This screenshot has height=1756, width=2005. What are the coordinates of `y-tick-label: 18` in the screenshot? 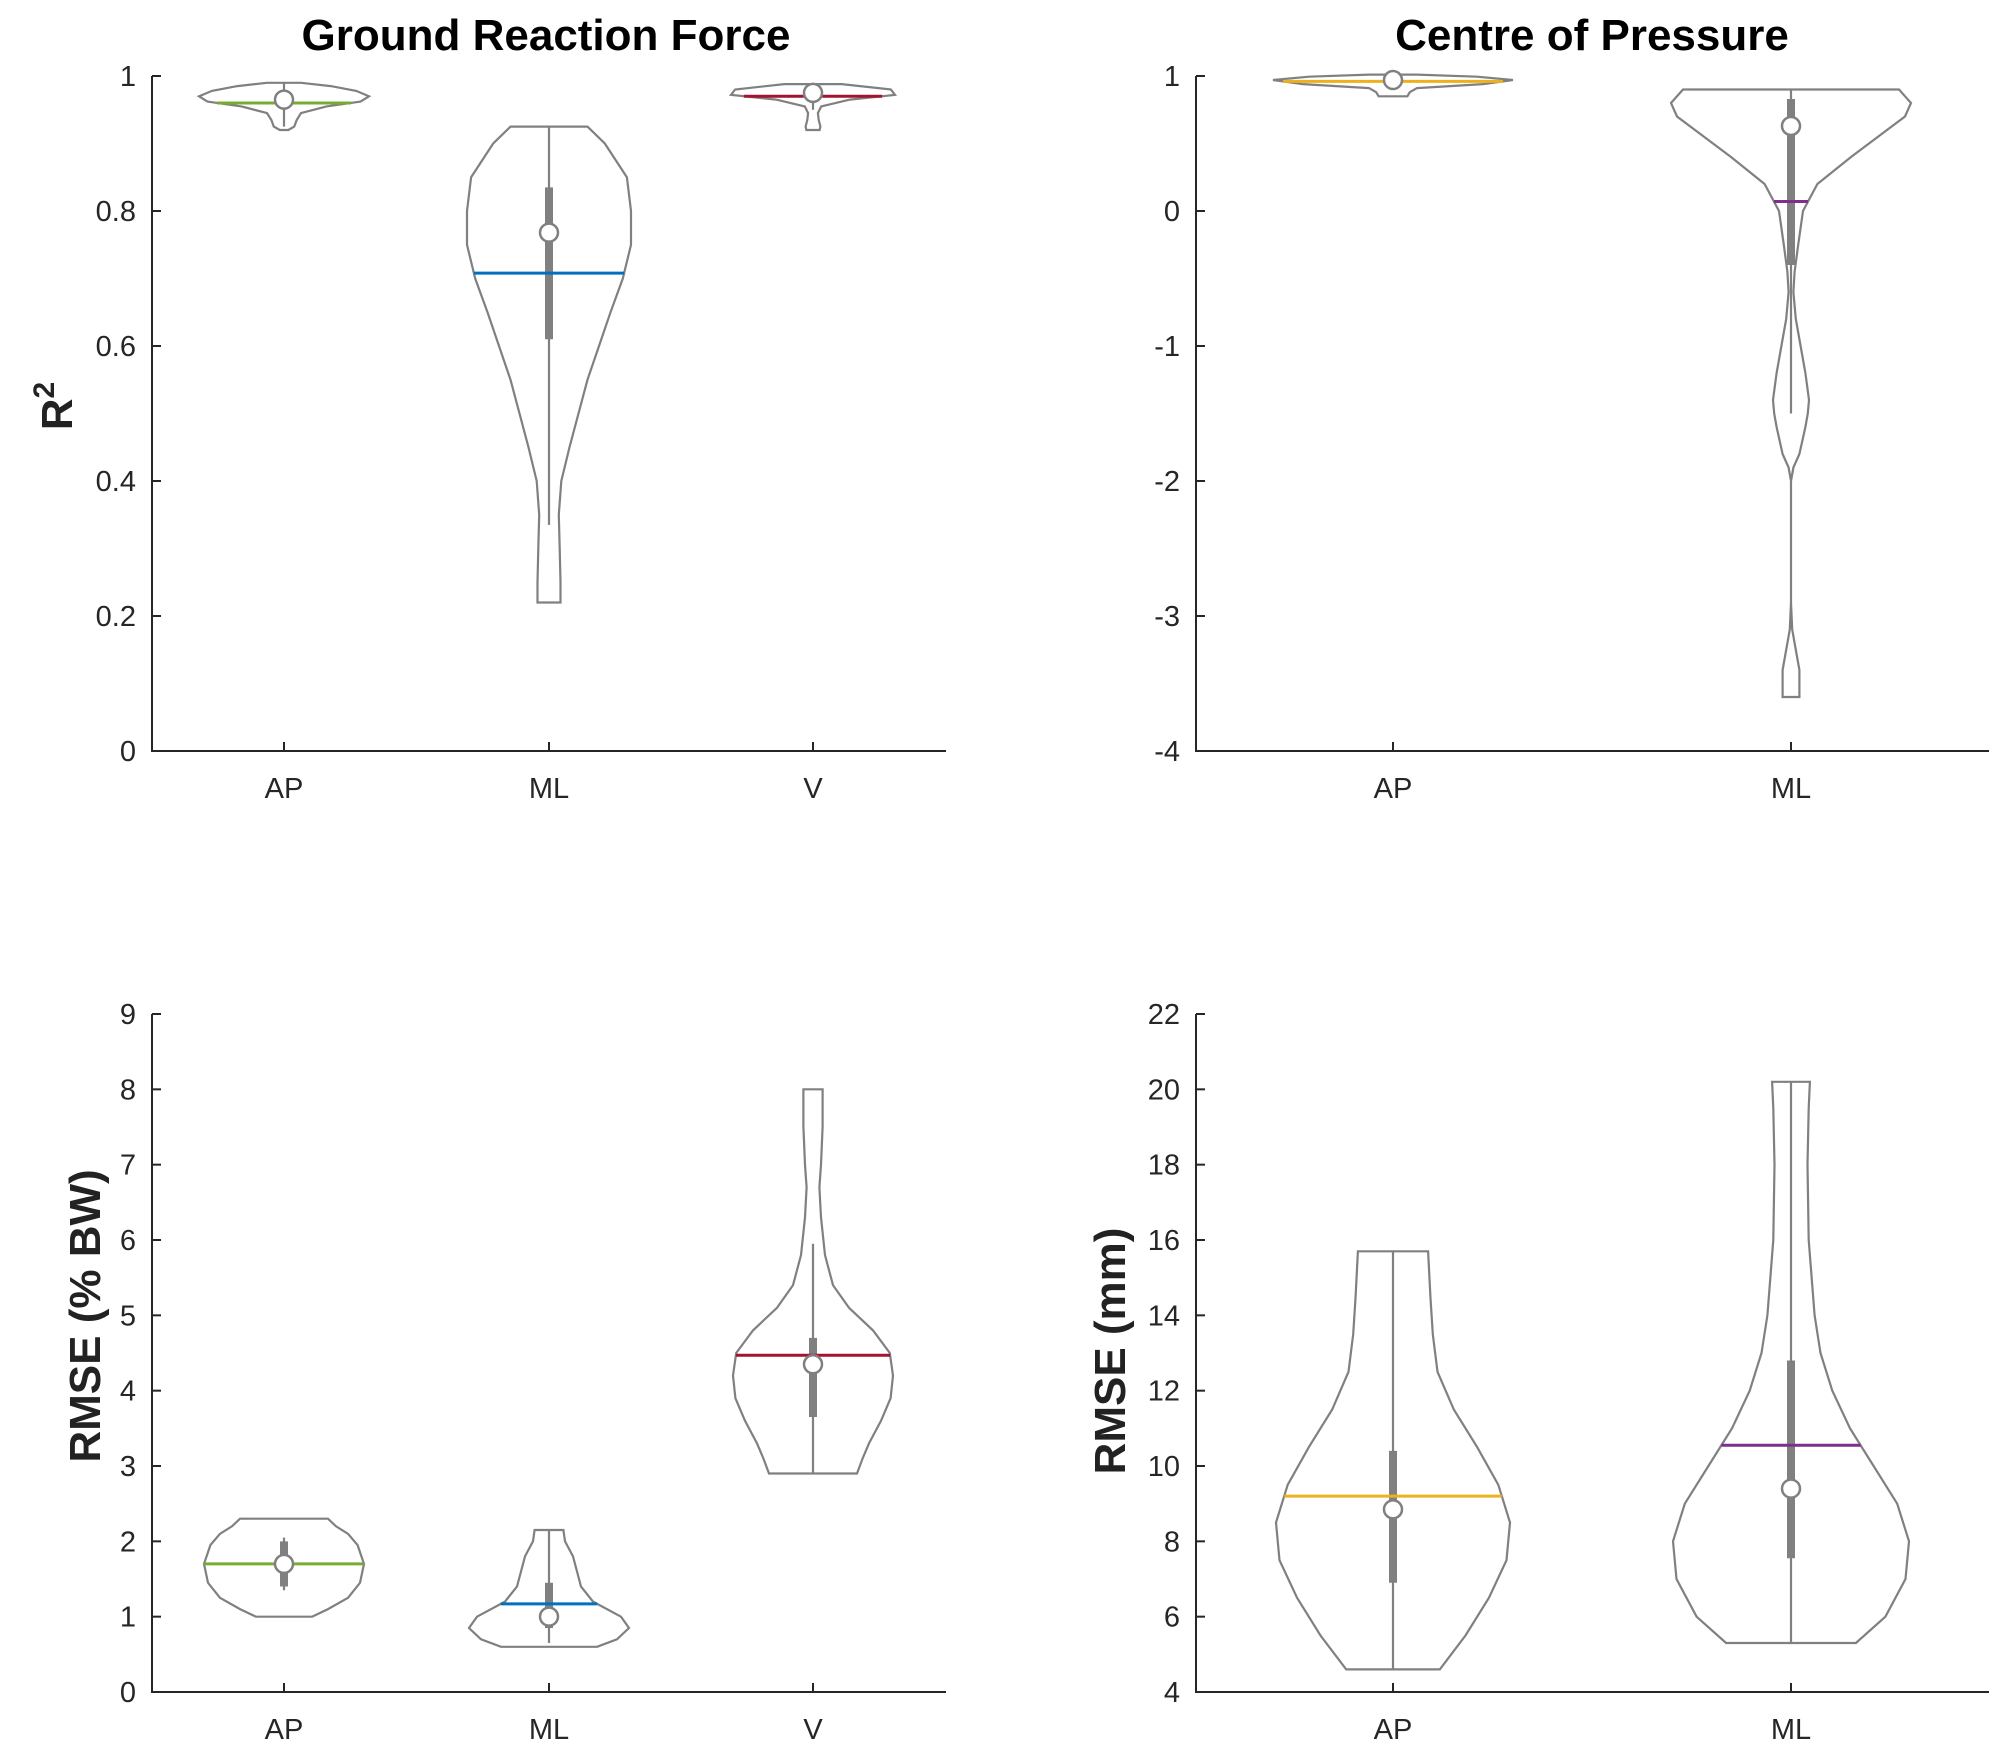 It's located at (1164, 1166).